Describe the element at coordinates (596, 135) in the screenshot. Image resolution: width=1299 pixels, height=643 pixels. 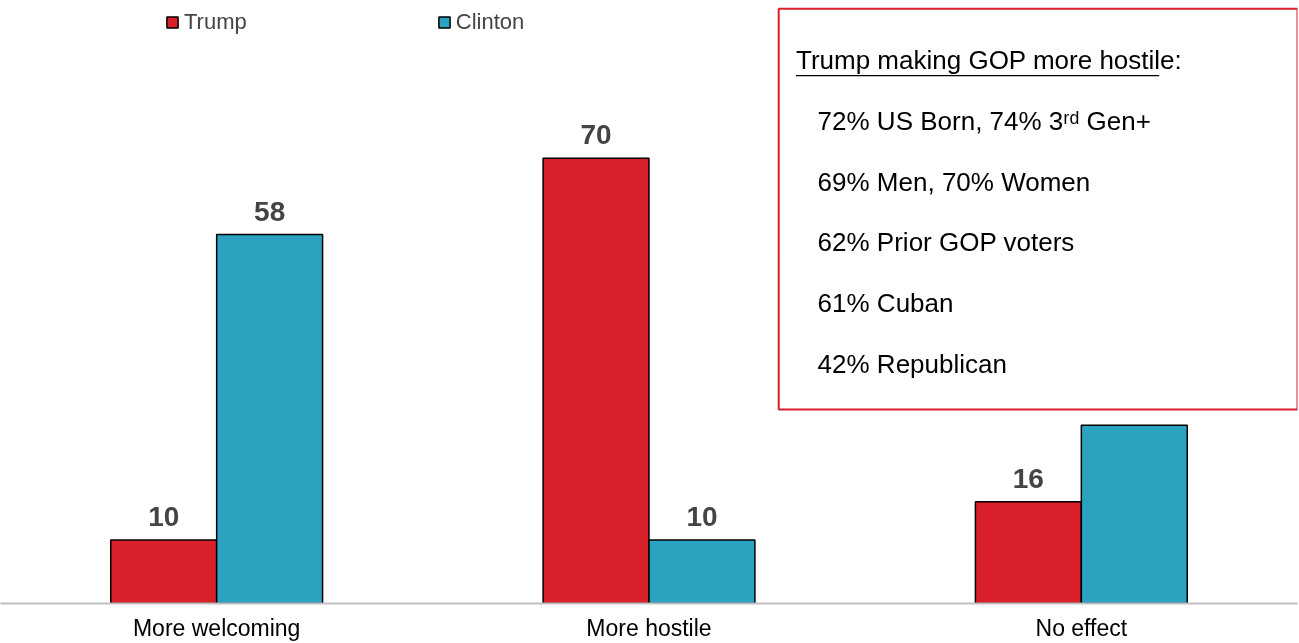
I see `data-label: 70` at that location.